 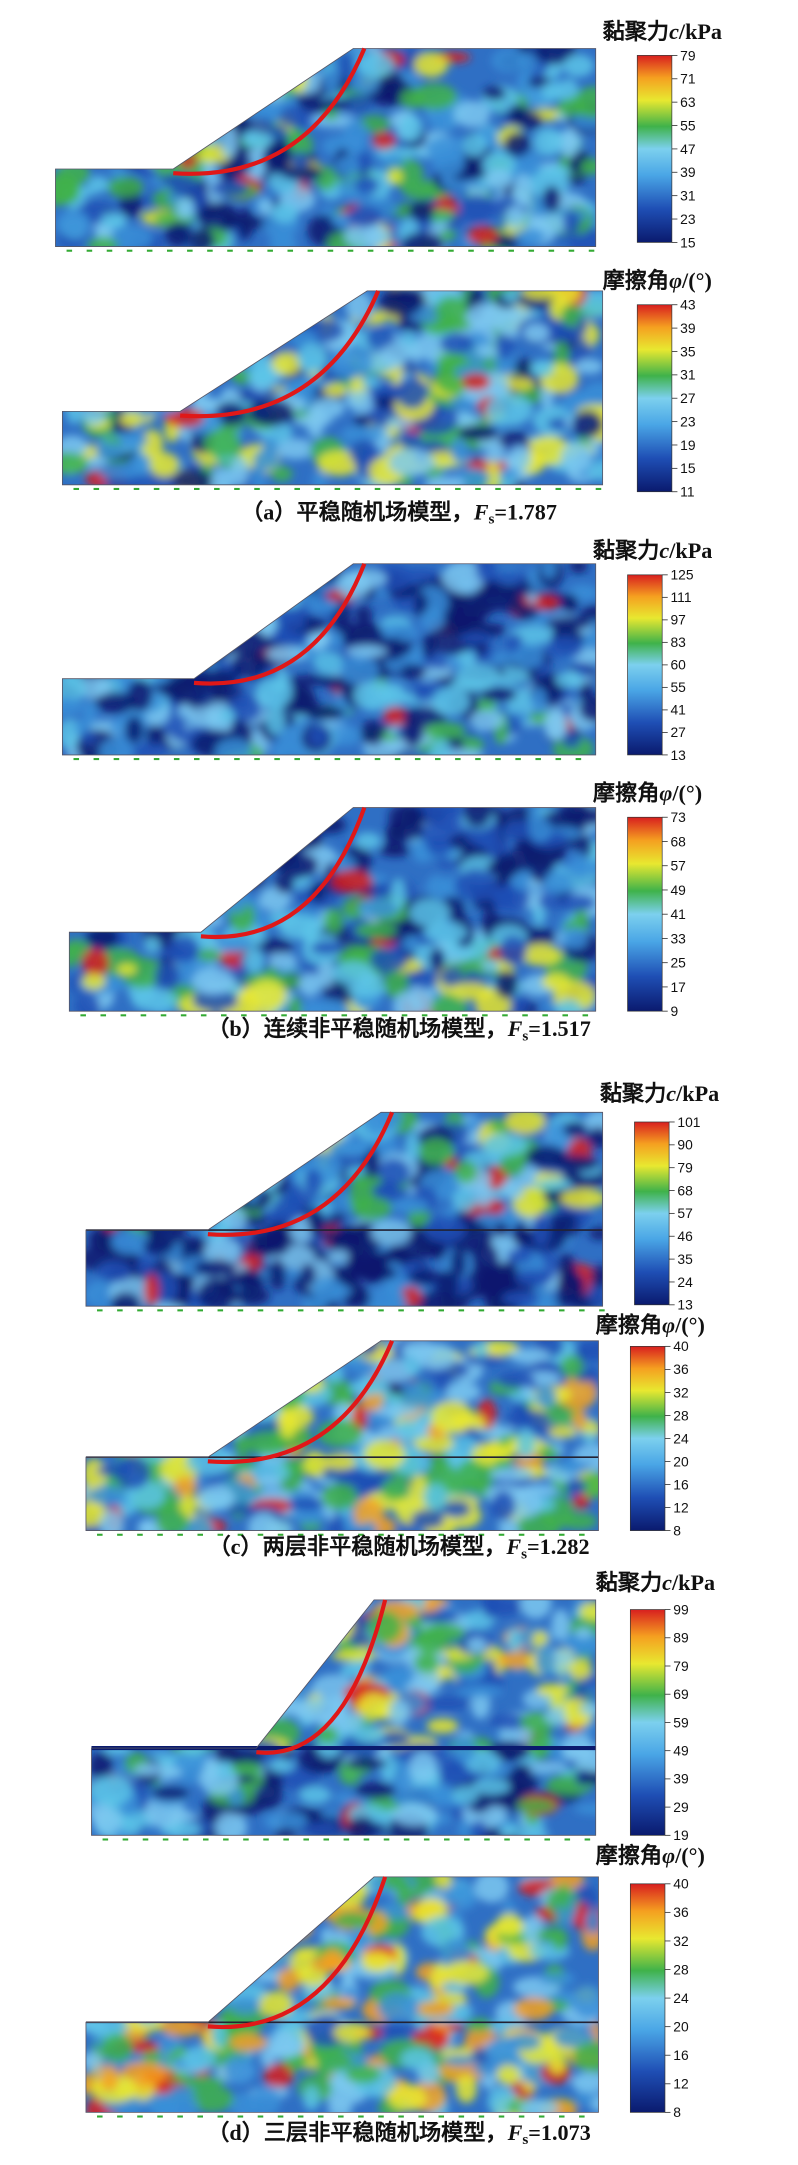 I want to click on title-unit: /(°), so click(x=686, y=793).